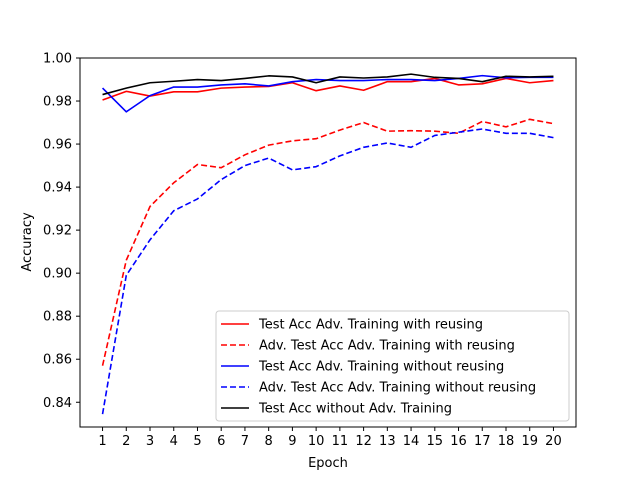 The width and height of the screenshot is (640, 480). What do you see at coordinates (57, 317) in the screenshot?
I see `y-tick-label: 0.88` at bounding box center [57, 317].